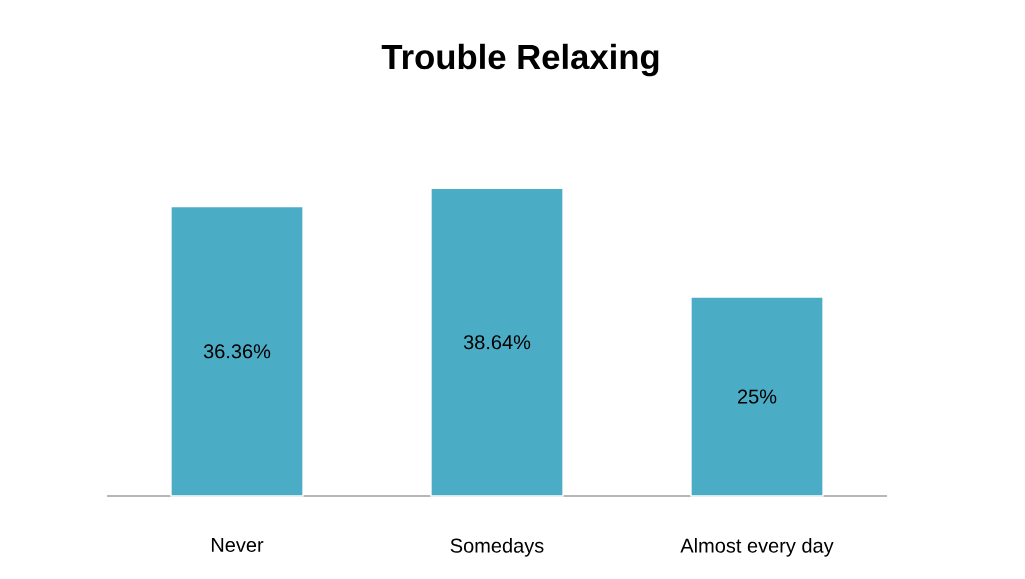 The width and height of the screenshot is (1025, 579). I want to click on data-label: 25%, so click(757, 396).